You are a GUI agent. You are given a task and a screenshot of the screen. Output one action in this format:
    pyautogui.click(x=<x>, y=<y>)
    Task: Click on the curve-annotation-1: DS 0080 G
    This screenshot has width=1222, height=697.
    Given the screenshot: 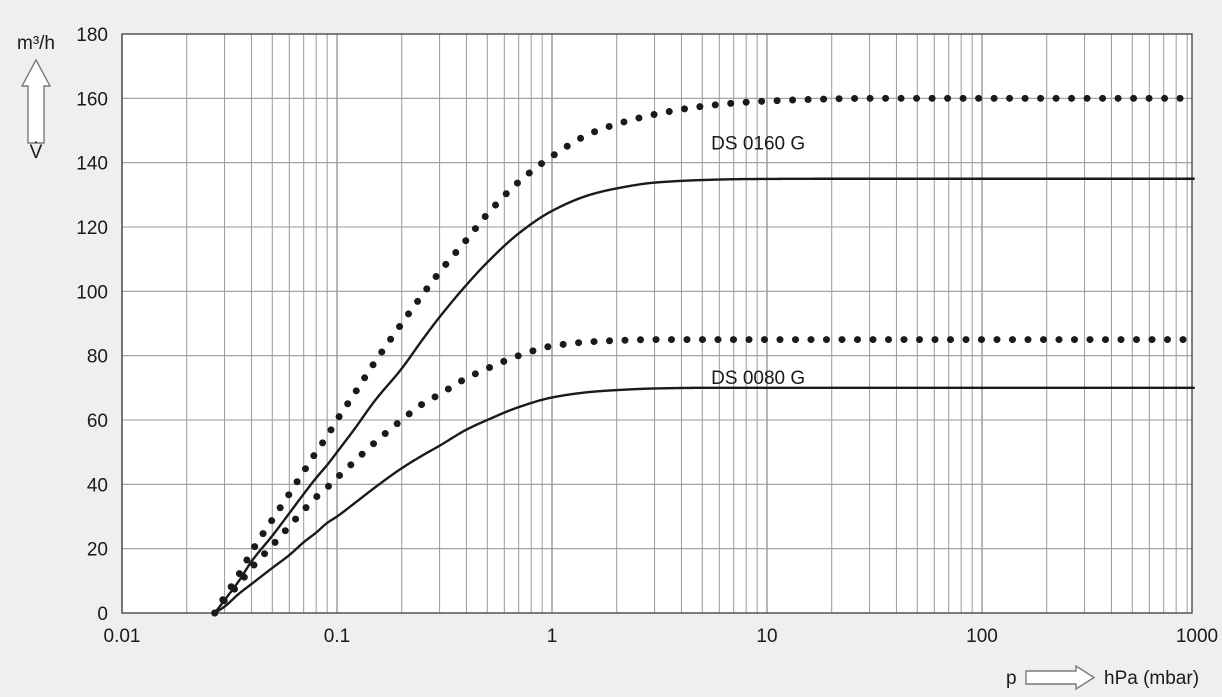 What is the action you would take?
    pyautogui.click(x=758, y=378)
    